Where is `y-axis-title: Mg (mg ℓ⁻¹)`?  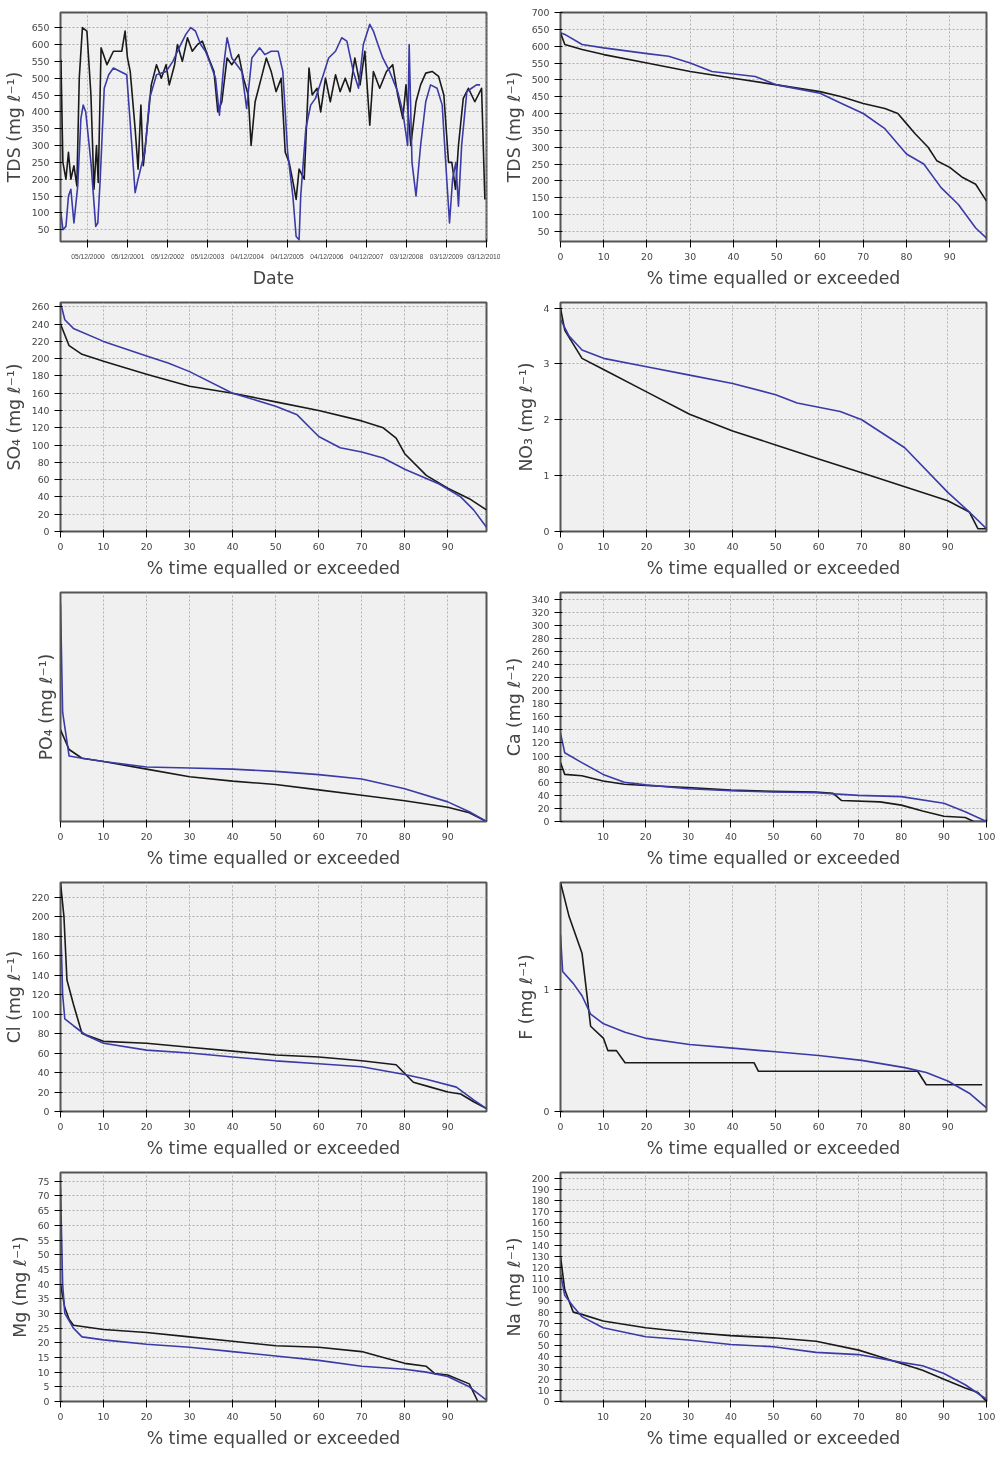 y-axis-title: Mg (mg ℓ⁻¹) is located at coordinates (19, 1287).